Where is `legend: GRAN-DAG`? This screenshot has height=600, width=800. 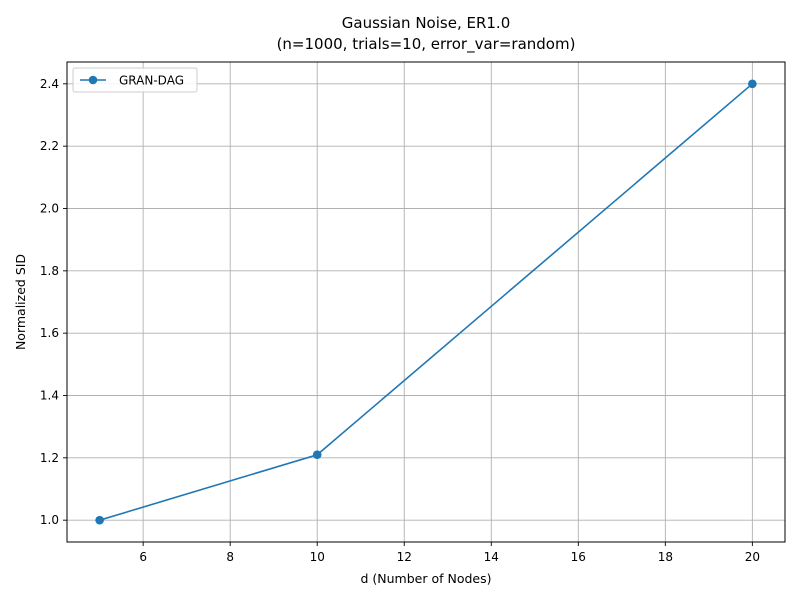 legend: GRAN-DAG is located at coordinates (135, 80).